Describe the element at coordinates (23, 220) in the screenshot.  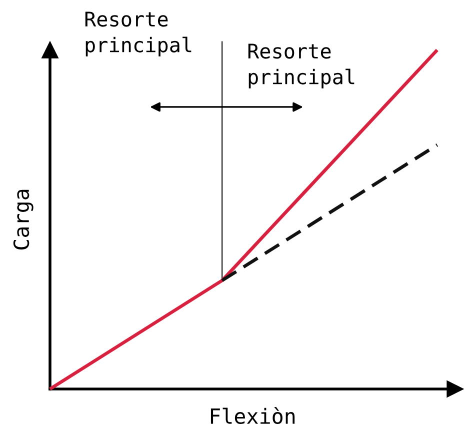
I see `y-axis-title: Carga` at that location.